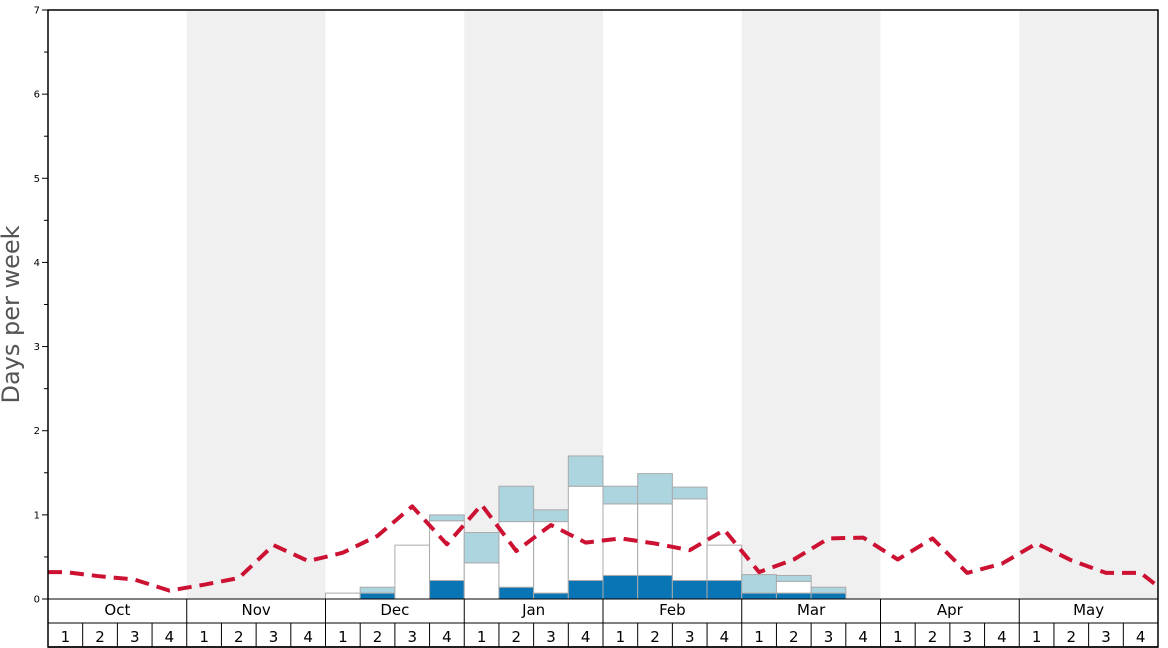  What do you see at coordinates (239, 637) in the screenshot?
I see `week-label-nov-2: 2` at bounding box center [239, 637].